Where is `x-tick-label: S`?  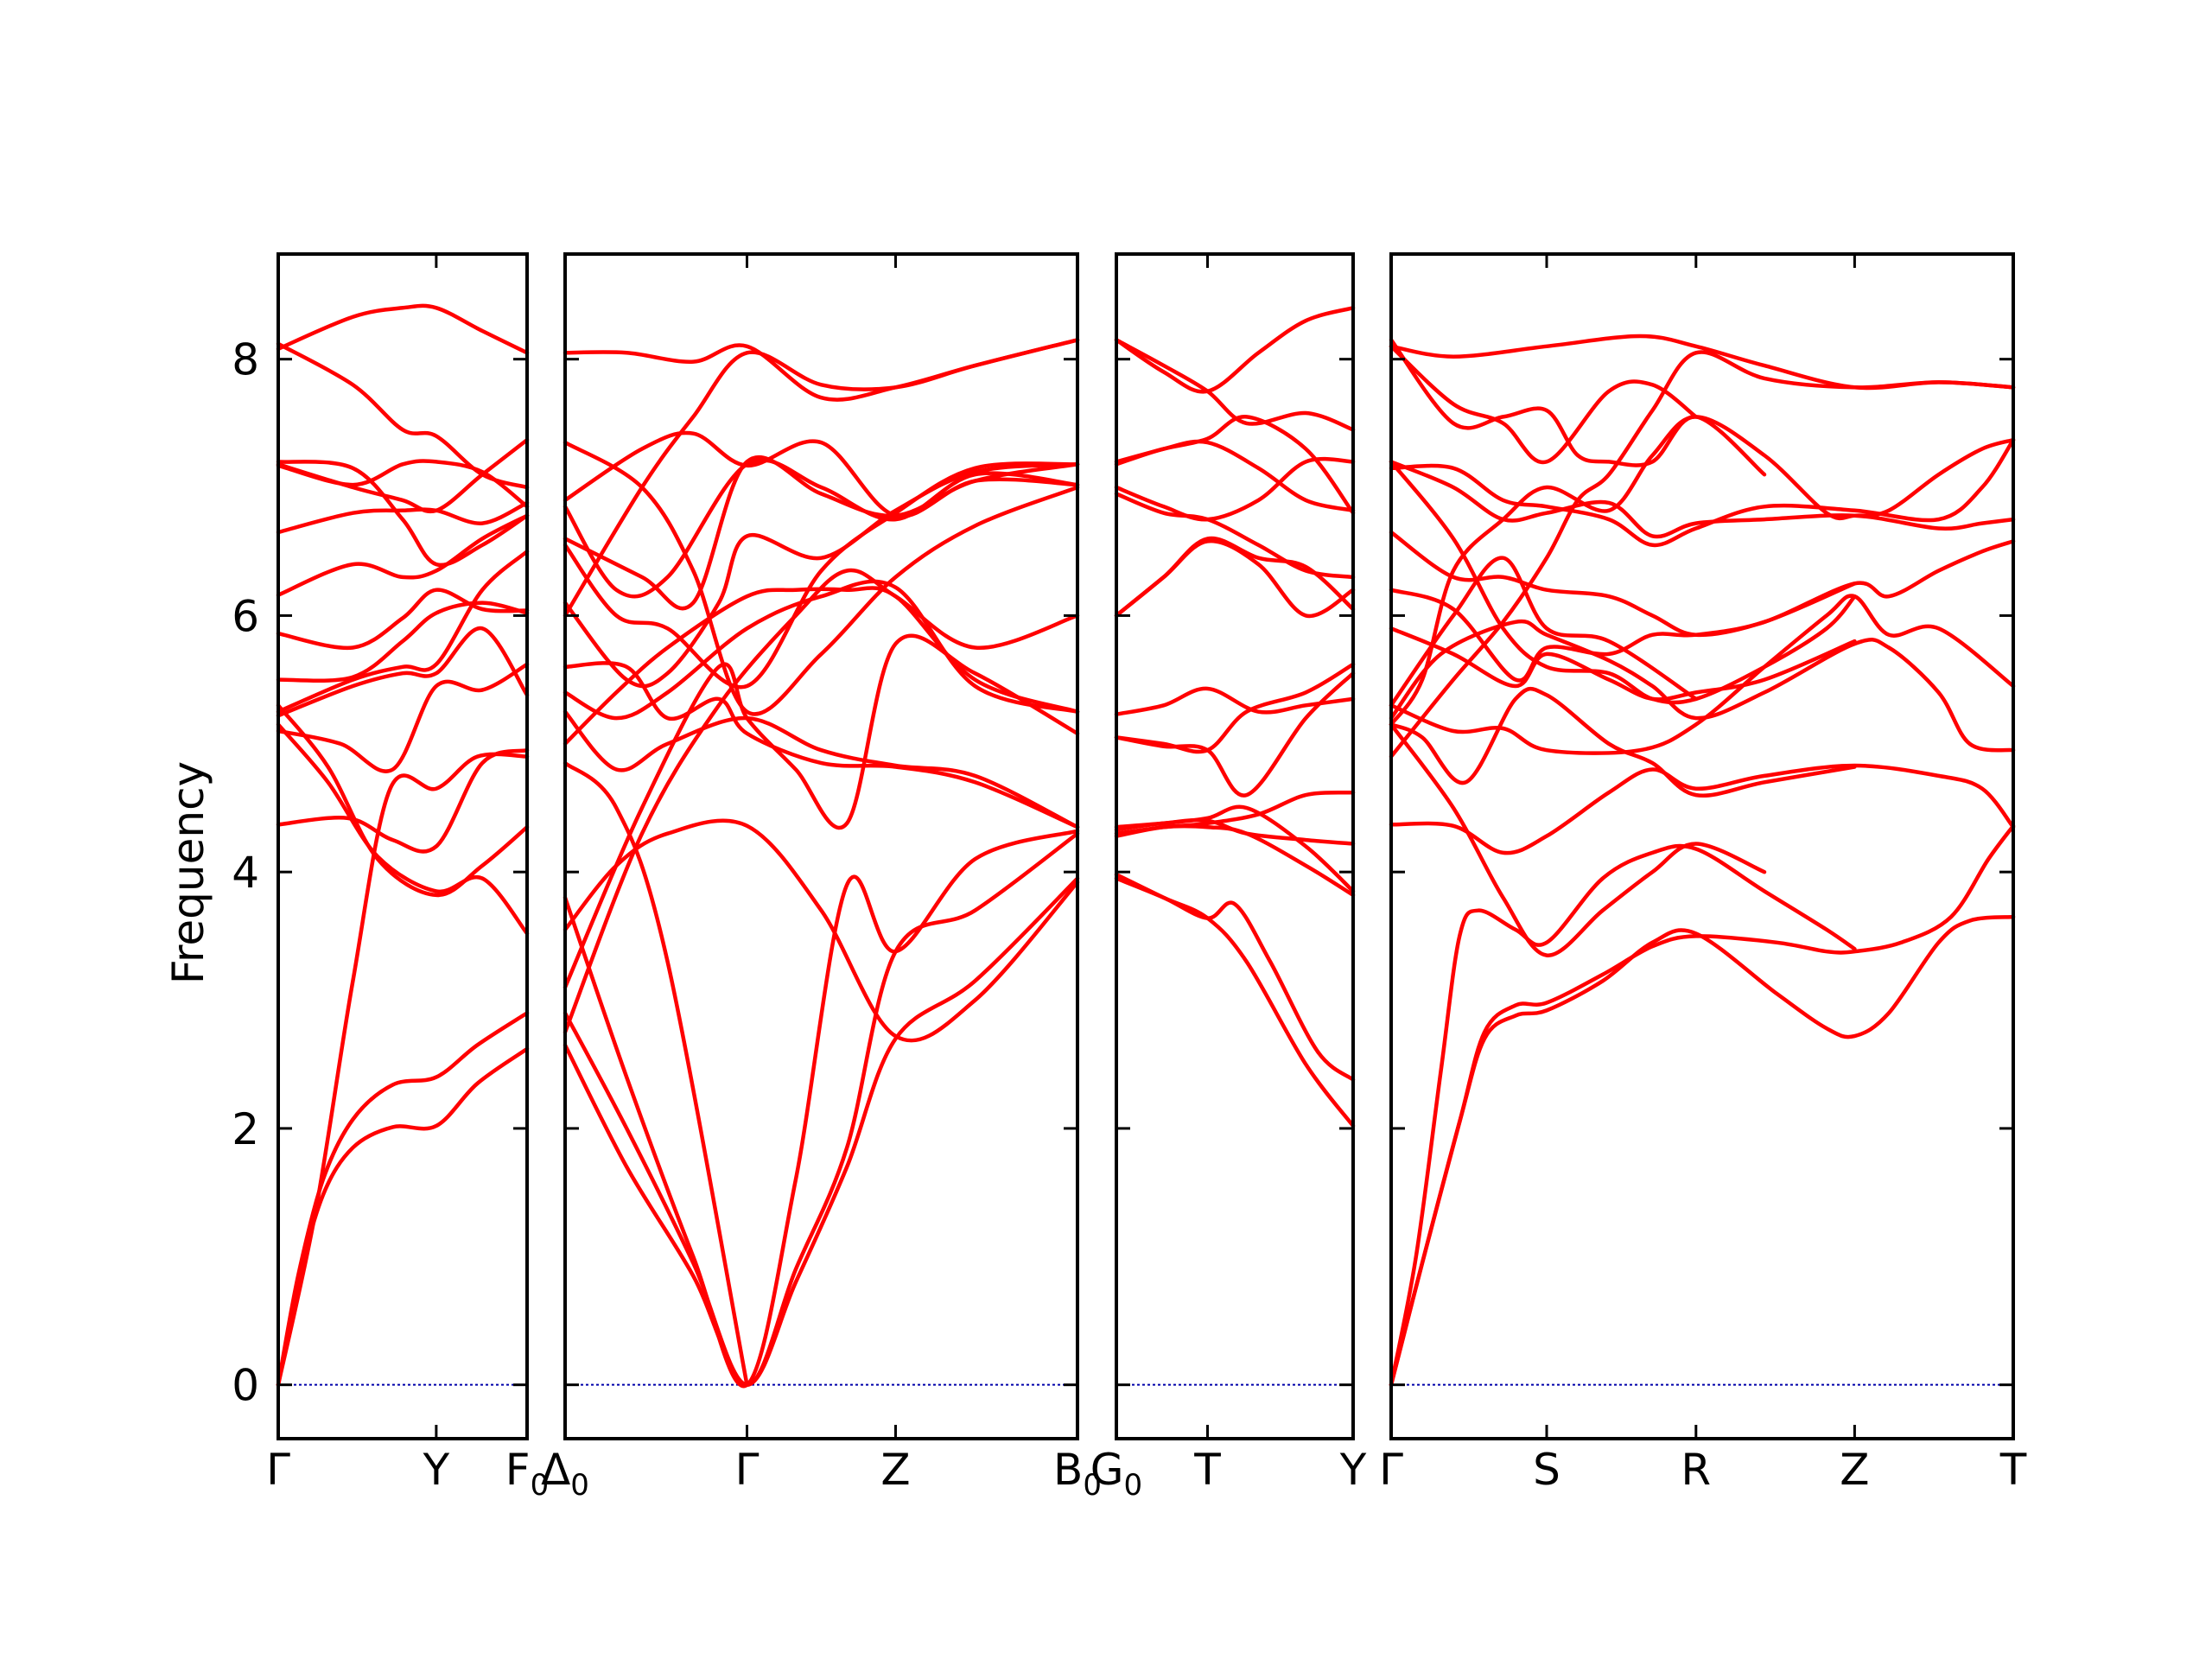 x-tick-label: S is located at coordinates (1546, 1470).